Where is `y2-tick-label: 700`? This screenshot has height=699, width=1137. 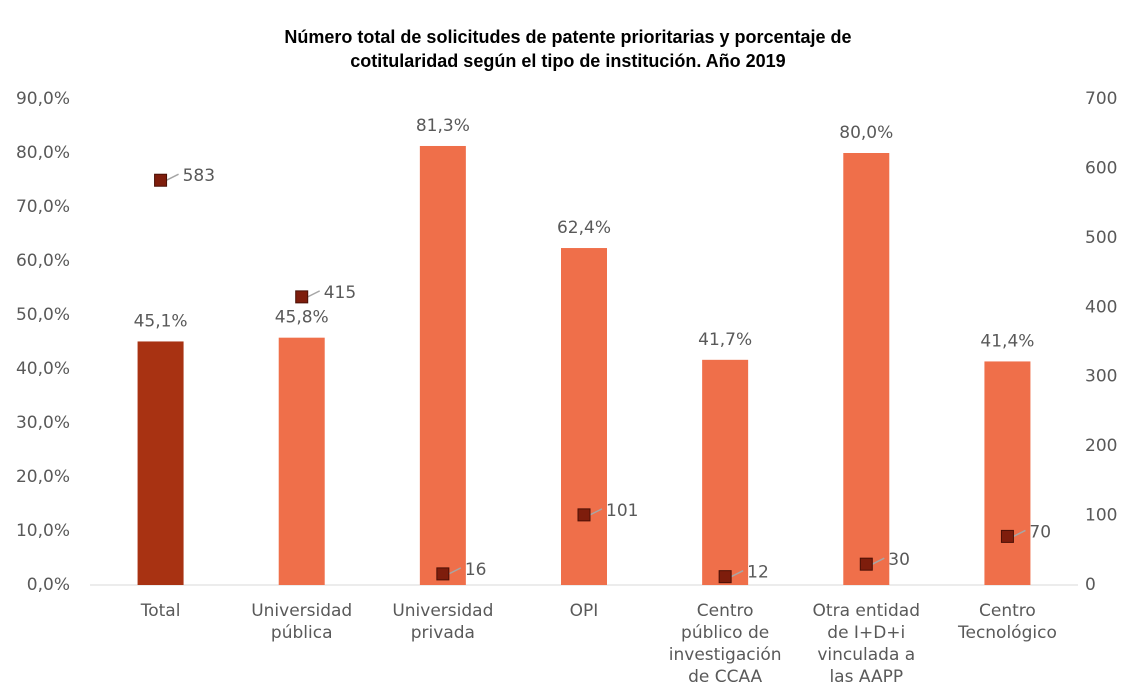
y2-tick-label: 700 is located at coordinates (1101, 99).